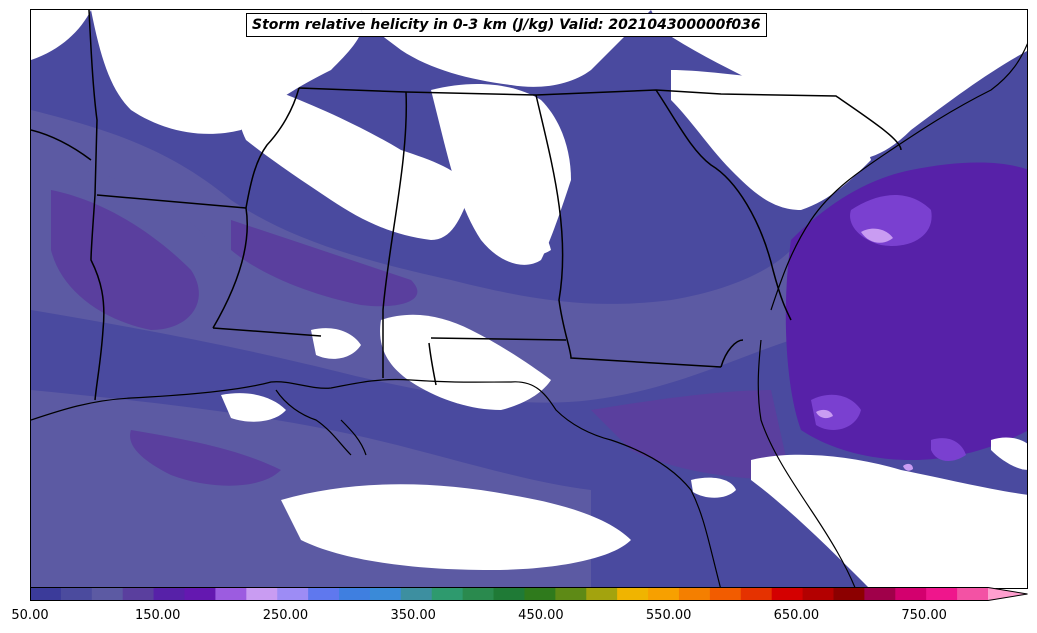  I want to click on colorbar-outline, so click(529, 594).